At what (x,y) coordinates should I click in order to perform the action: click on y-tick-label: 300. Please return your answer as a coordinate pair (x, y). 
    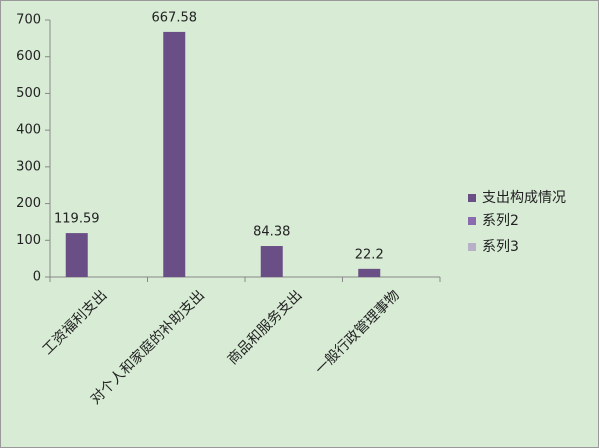
    Looking at the image, I should click on (28, 166).